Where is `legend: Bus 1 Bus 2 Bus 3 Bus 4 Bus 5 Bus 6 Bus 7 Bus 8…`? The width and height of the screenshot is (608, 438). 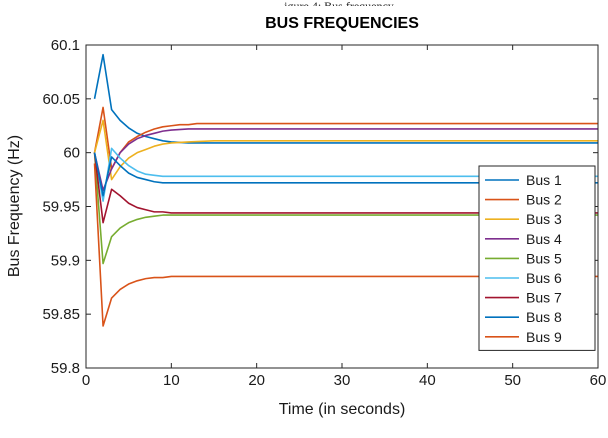 legend: Bus 1 Bus 2 Bus 3 Bus 4 Bus 5 Bus 6 Bus 7 Bus 8… is located at coordinates (537, 258).